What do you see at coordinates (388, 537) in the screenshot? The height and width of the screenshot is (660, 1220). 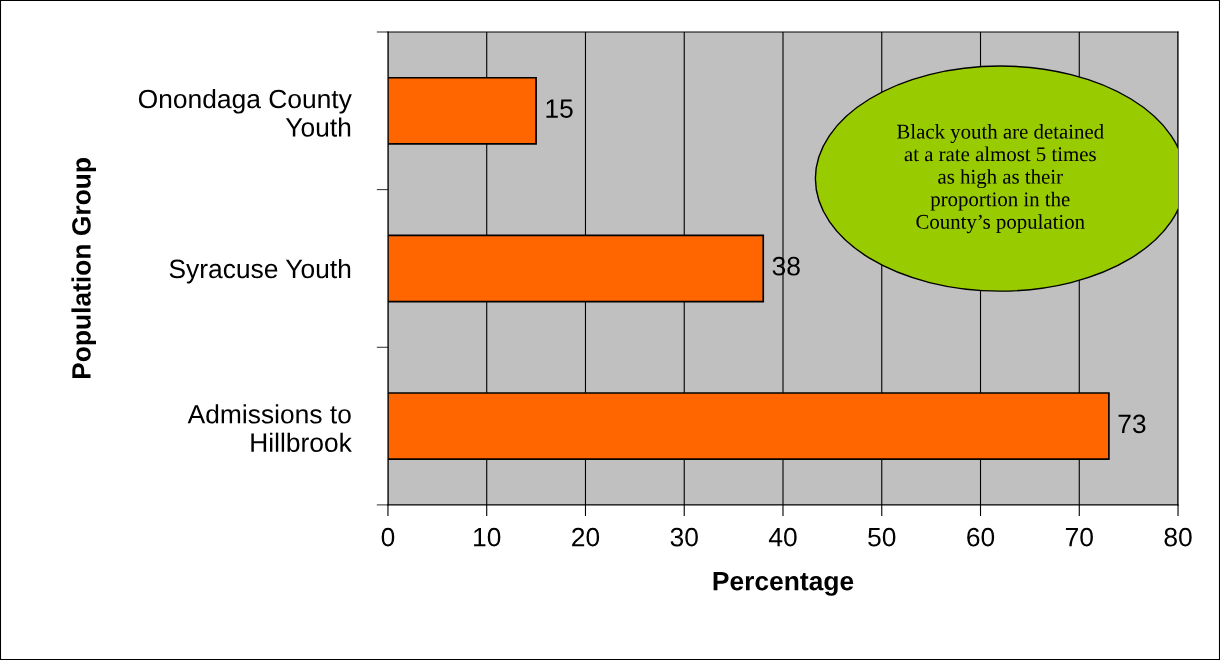 I see `x-tick-label: 0` at bounding box center [388, 537].